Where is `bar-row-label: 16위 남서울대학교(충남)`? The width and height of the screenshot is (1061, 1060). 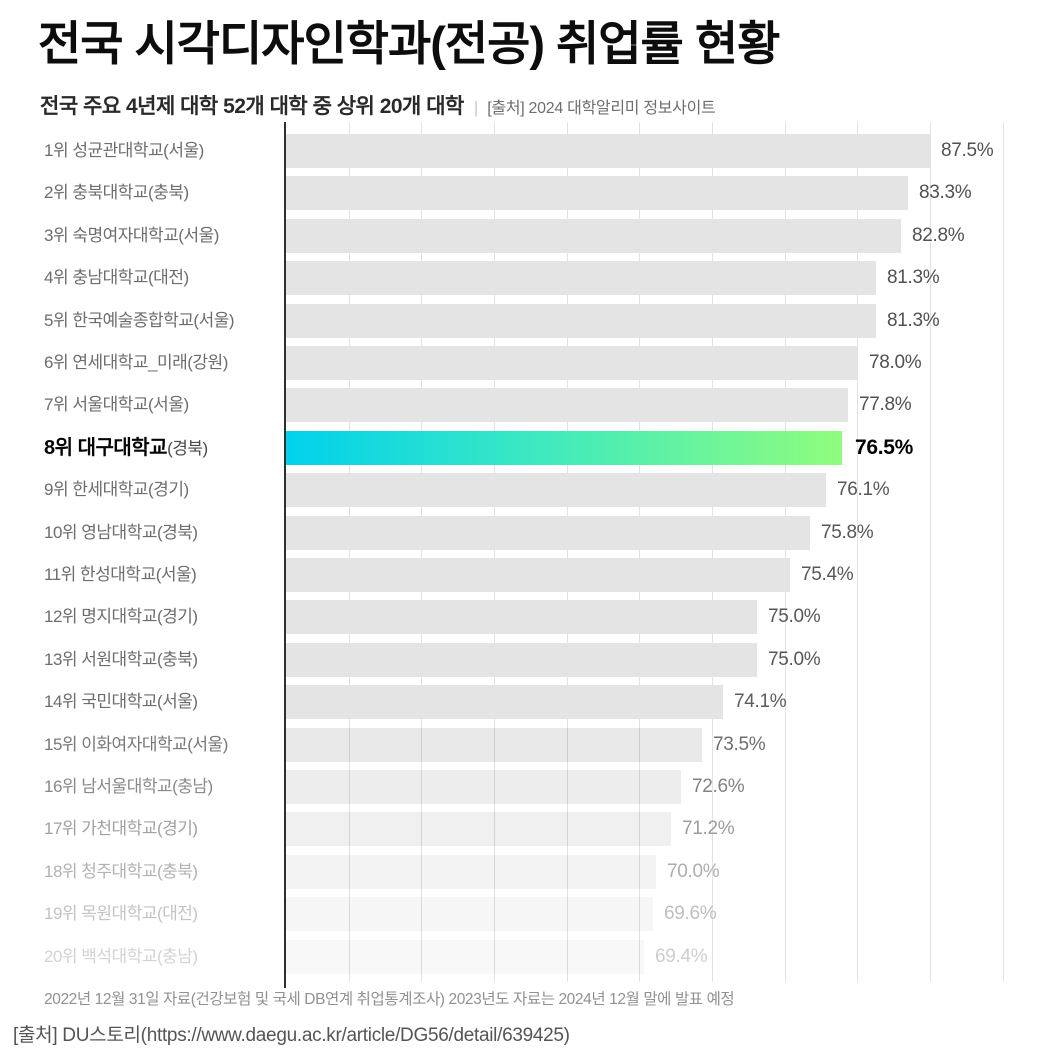
bar-row-label: 16위 남서울대학교(충남) is located at coordinates (128, 786).